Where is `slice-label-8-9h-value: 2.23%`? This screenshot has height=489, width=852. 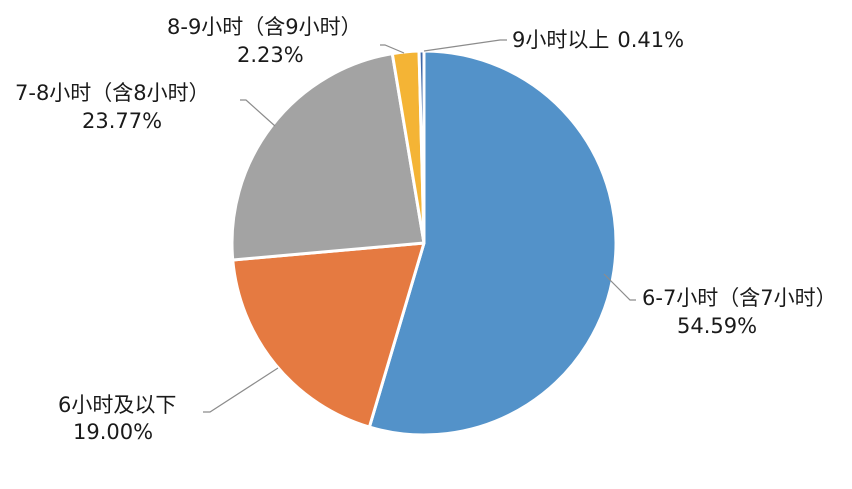
slice-label-8-9h-value: 2.23% is located at coordinates (270, 55).